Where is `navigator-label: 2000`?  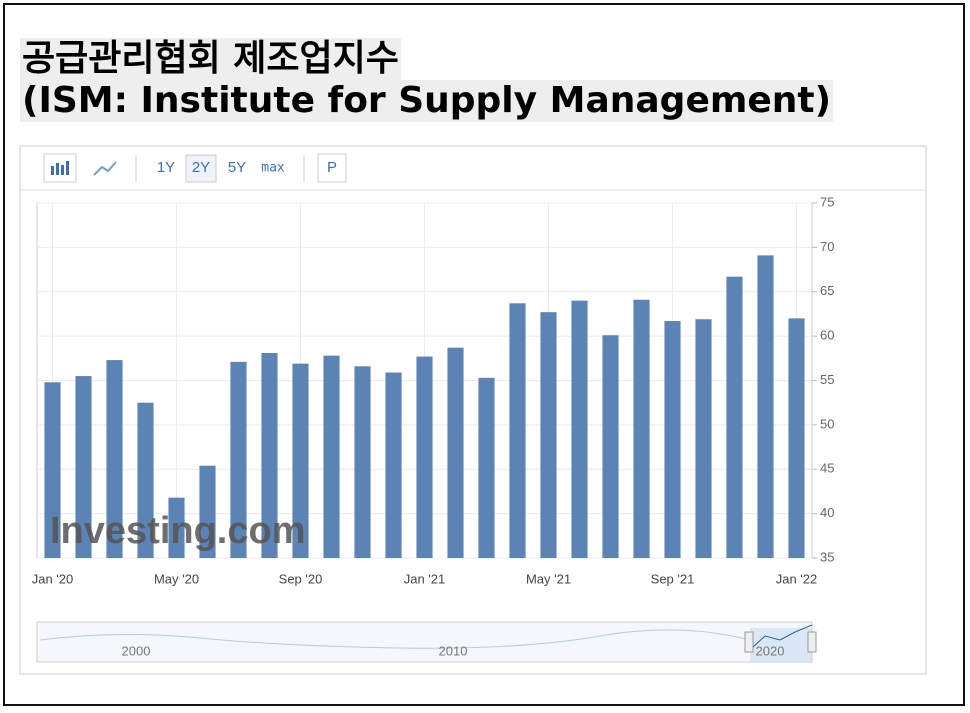 navigator-label: 2000 is located at coordinates (136, 650).